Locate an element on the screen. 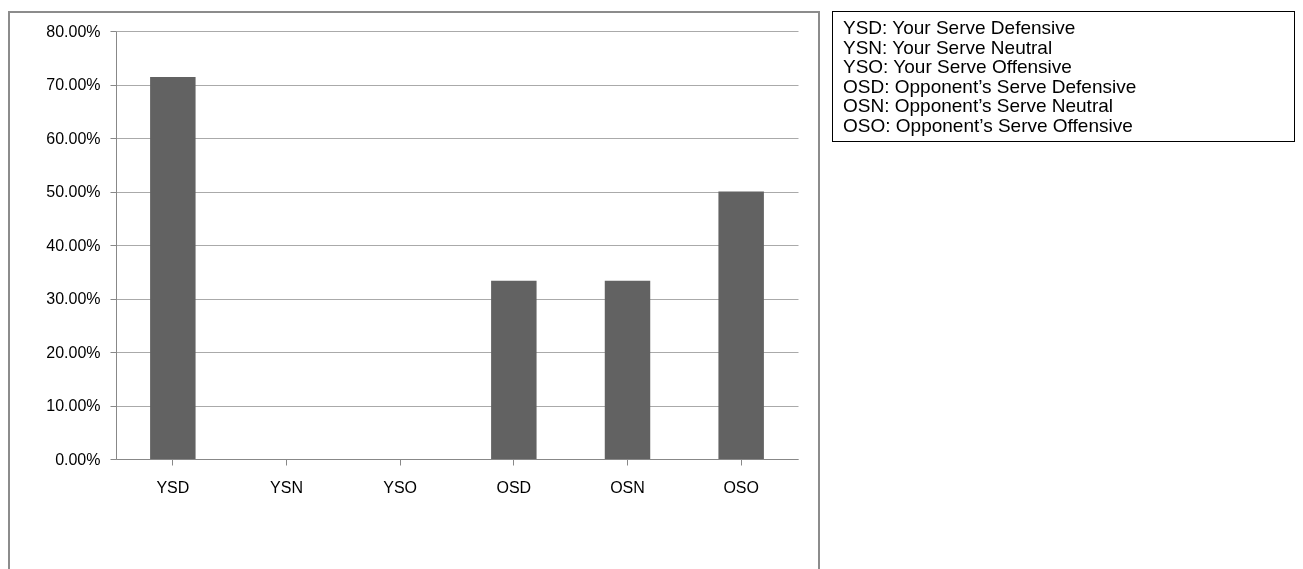  x-tick-label: YSN is located at coordinates (286, 487).